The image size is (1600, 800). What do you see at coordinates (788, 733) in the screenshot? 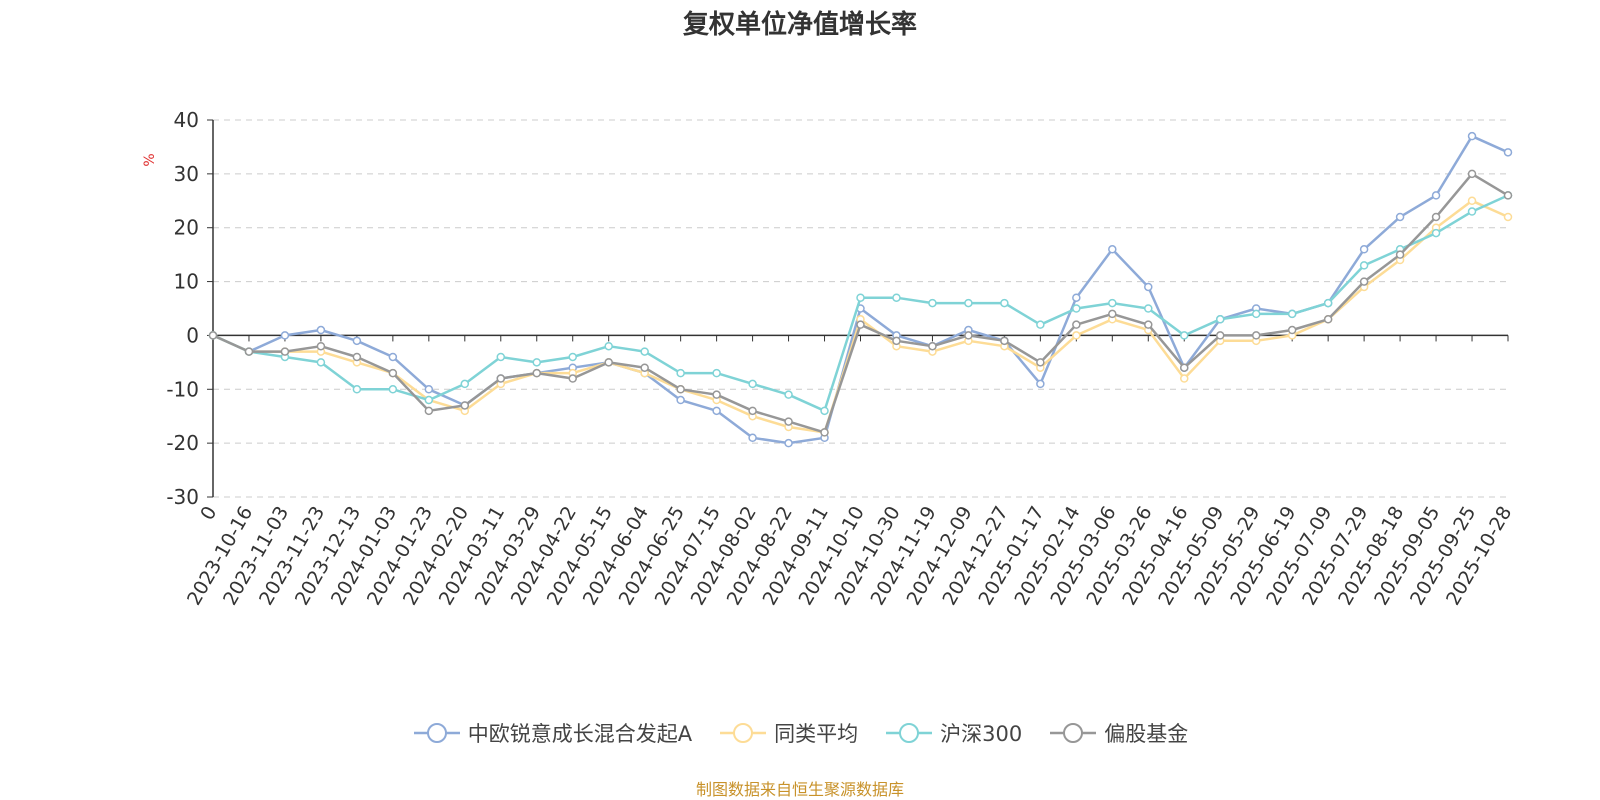
I see `legend-item: 同类平均` at bounding box center [788, 733].